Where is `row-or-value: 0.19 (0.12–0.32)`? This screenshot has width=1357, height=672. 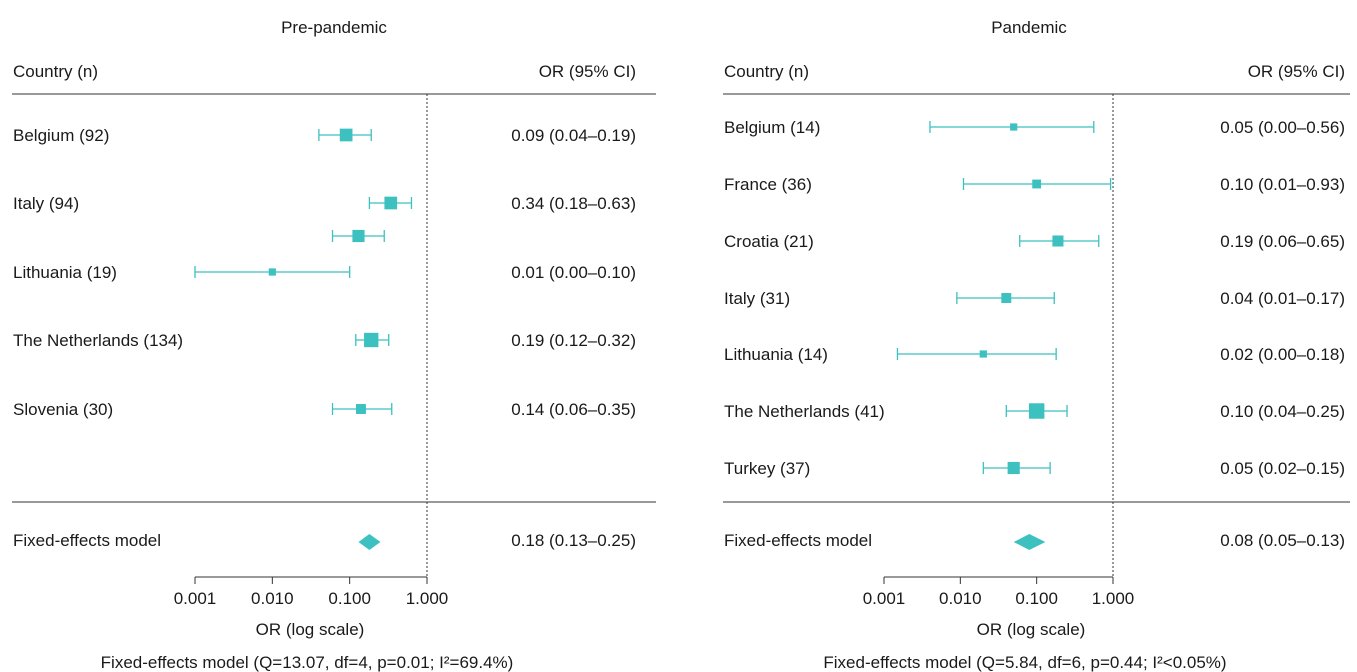 row-or-value: 0.19 (0.12–0.32) is located at coordinates (573, 340).